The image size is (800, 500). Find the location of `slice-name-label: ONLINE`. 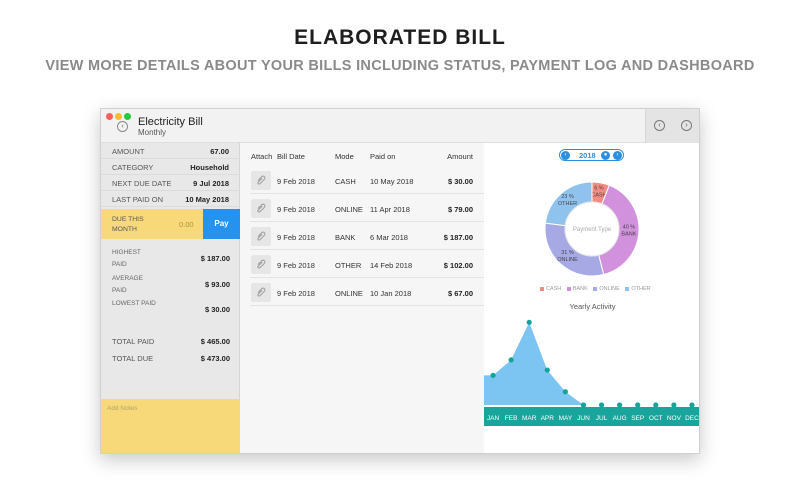

slice-name-label: ONLINE is located at coordinates (567, 260).